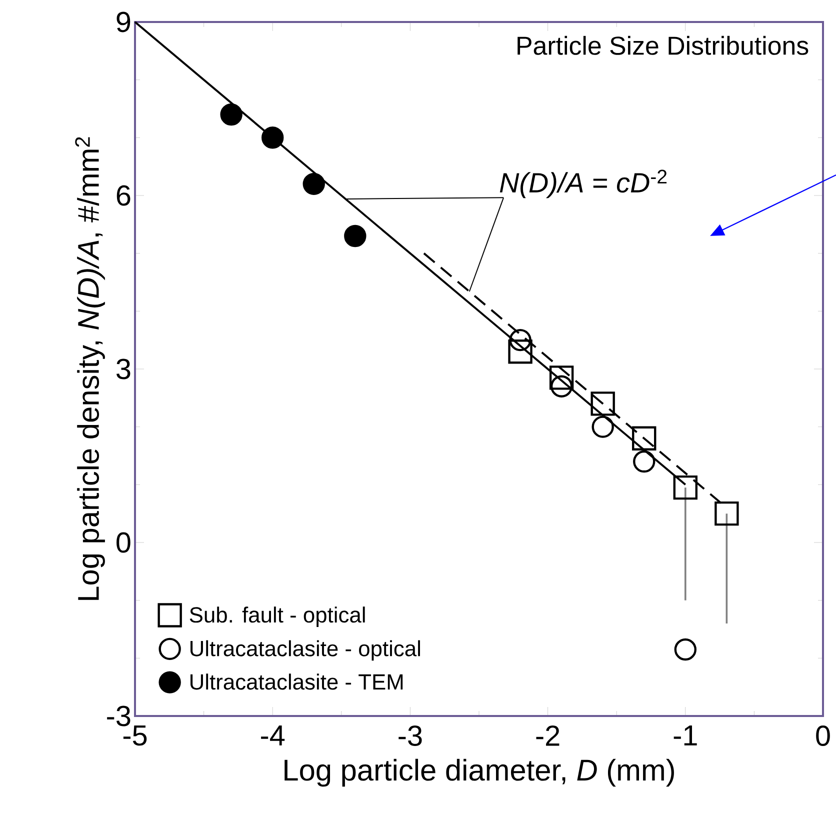  Describe the element at coordinates (479, 772) in the screenshot. I see `x-axis-title: Log particle diameter, D (mm)` at that location.